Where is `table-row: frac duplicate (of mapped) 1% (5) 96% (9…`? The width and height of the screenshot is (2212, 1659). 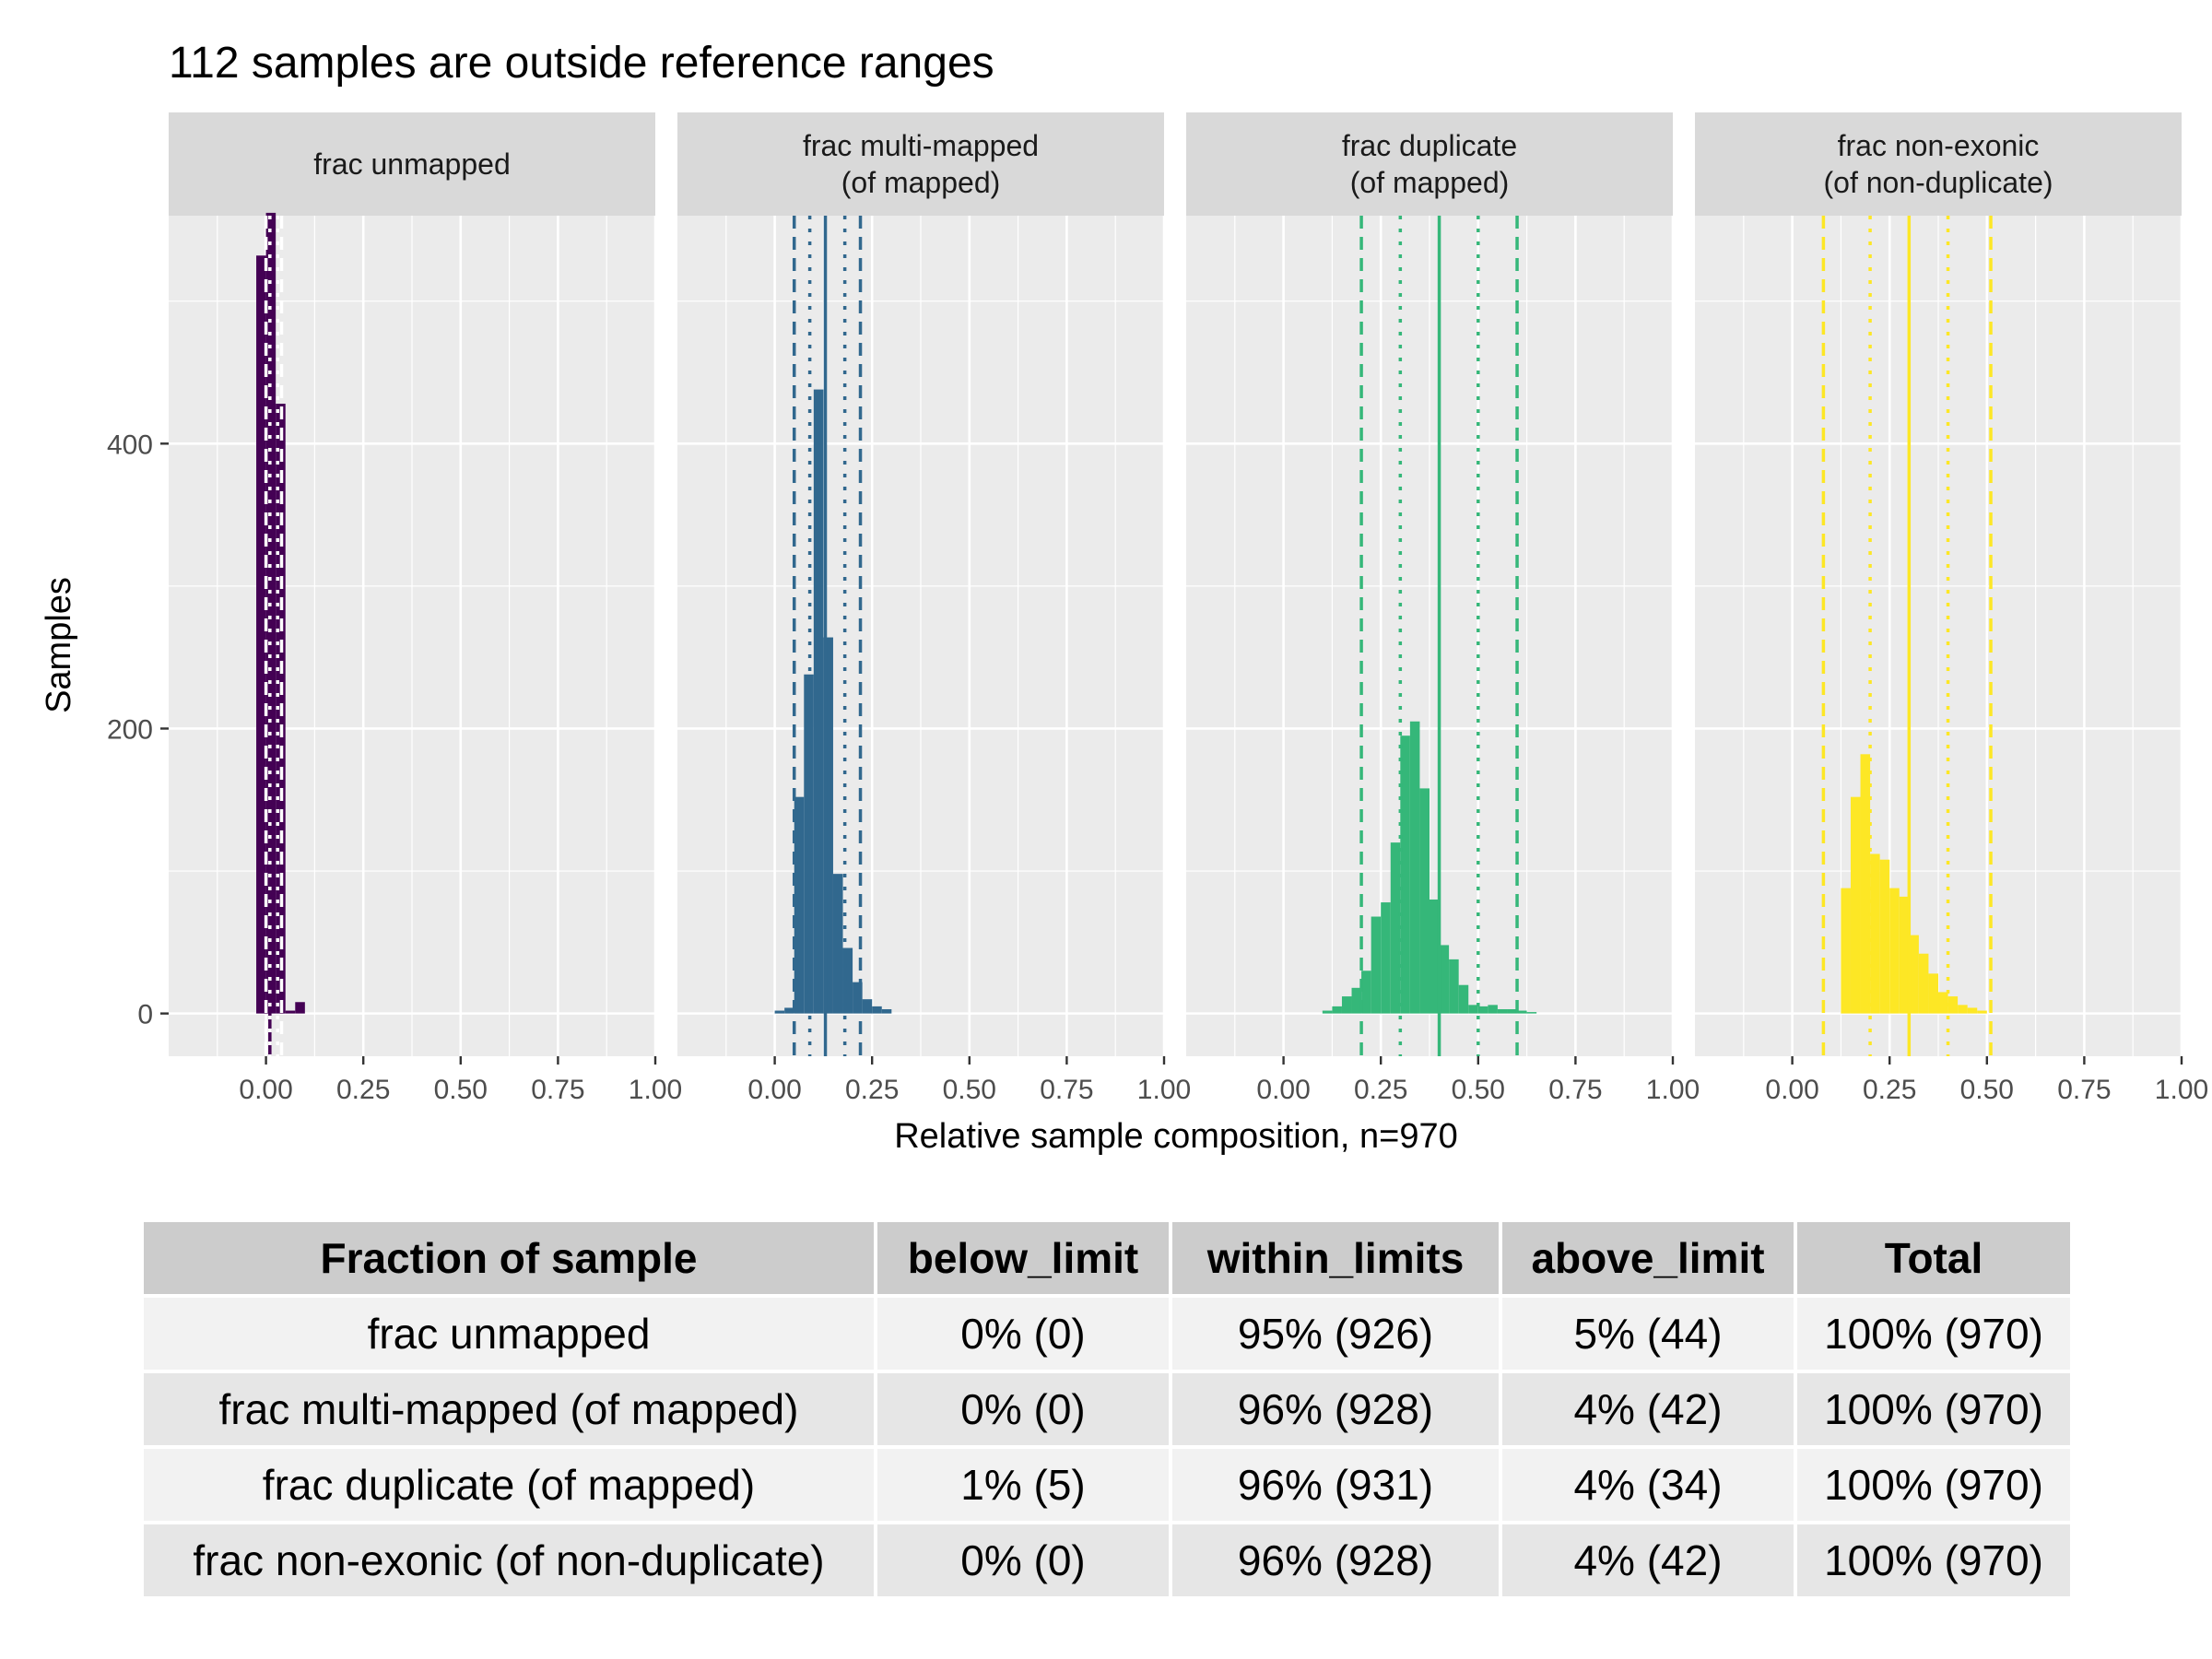
table-row: frac duplicate (of mapped) 1% (5) 96% (9… is located at coordinates (1107, 1485).